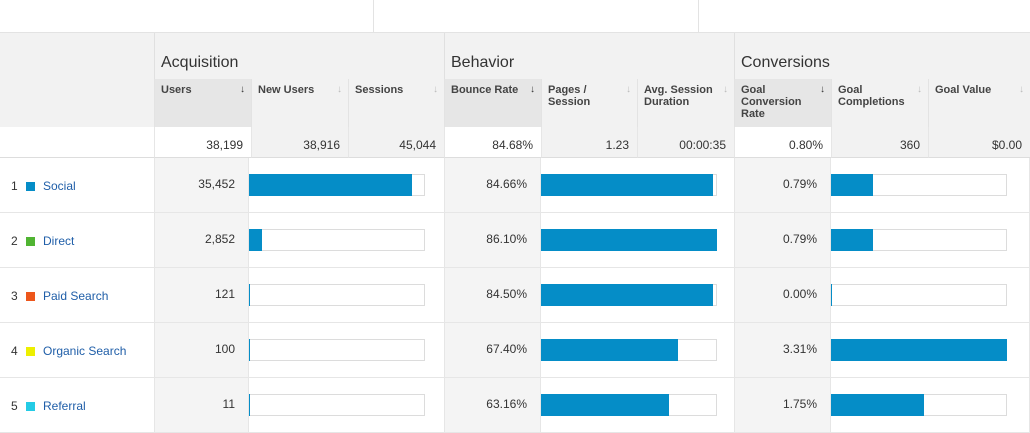 The width and height of the screenshot is (1030, 433). Describe the element at coordinates (880, 142) in the screenshot. I see `total-goal-completions: 360` at that location.